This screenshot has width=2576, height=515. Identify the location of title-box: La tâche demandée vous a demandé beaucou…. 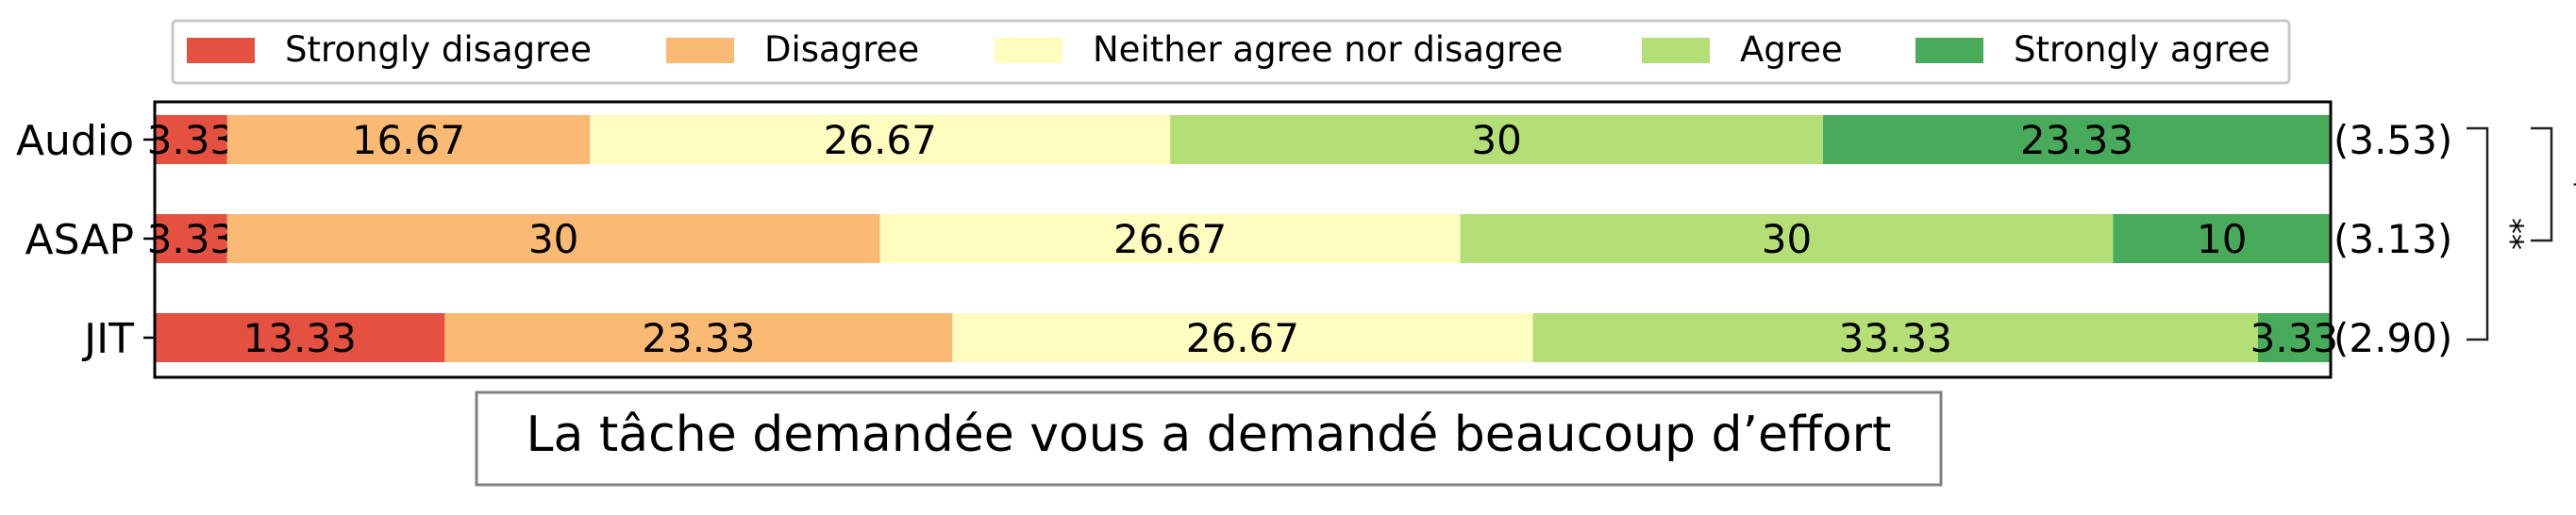
(1209, 438).